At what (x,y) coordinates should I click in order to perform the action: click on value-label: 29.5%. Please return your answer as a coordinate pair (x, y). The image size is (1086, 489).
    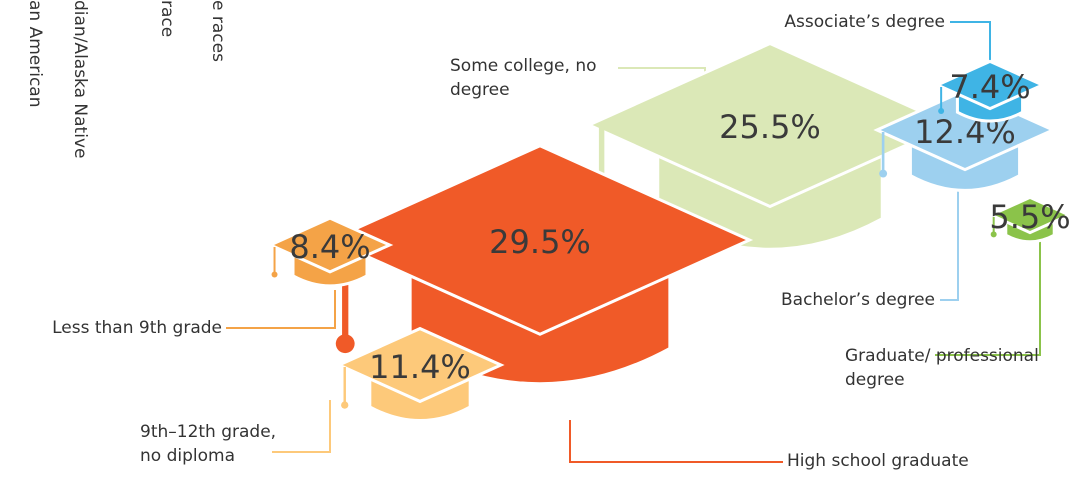
    Looking at the image, I should click on (540, 242).